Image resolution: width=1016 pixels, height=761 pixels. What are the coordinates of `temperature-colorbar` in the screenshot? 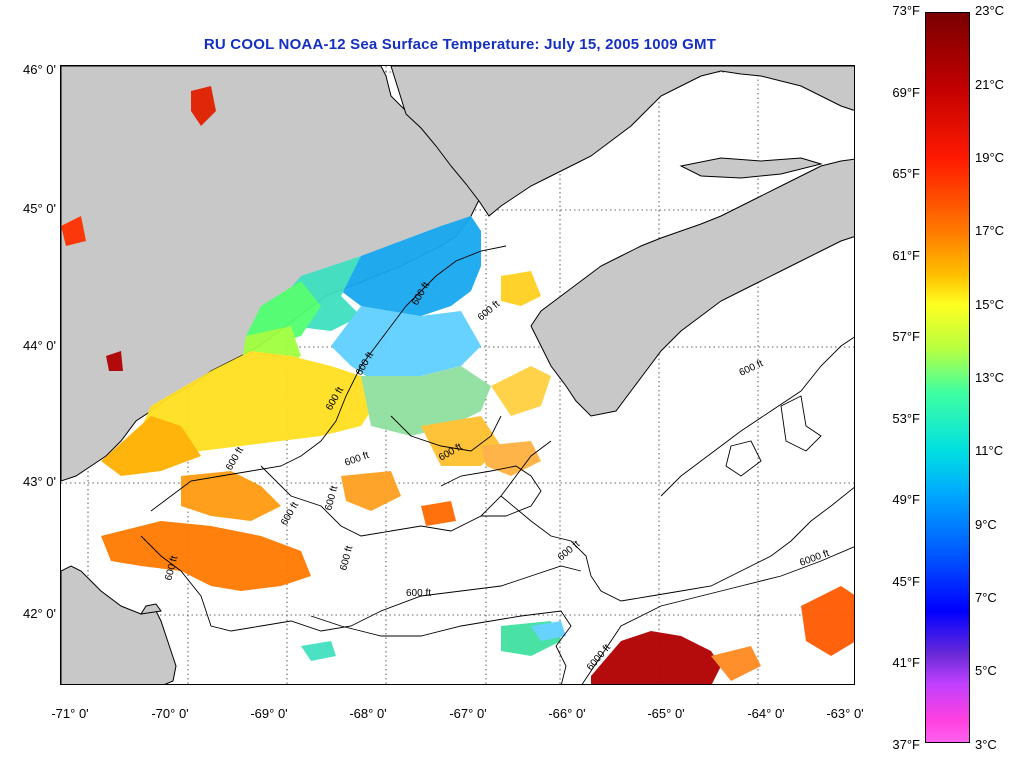 It's located at (947, 377).